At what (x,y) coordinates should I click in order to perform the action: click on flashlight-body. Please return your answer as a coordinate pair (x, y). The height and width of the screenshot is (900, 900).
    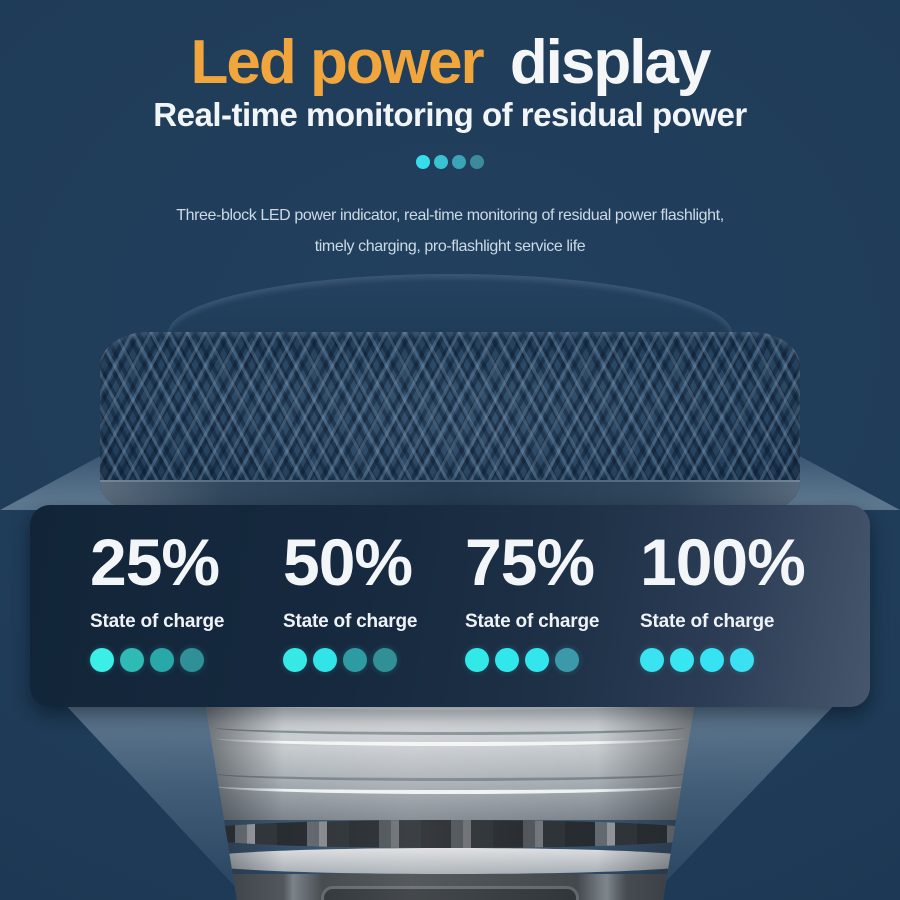
    Looking at the image, I should click on (450, 800).